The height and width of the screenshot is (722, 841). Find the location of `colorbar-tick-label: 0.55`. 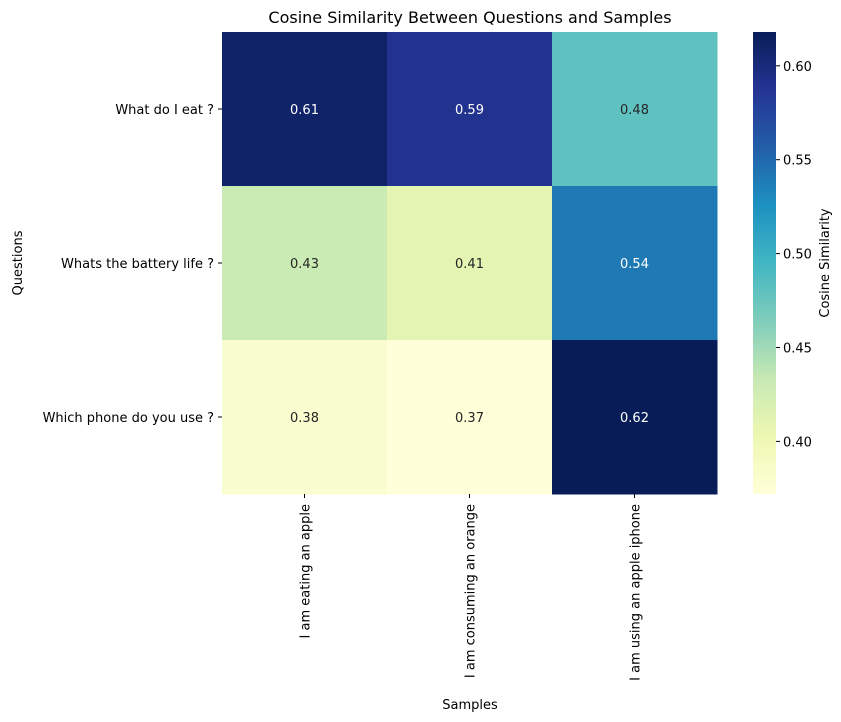

colorbar-tick-label: 0.55 is located at coordinates (797, 161).